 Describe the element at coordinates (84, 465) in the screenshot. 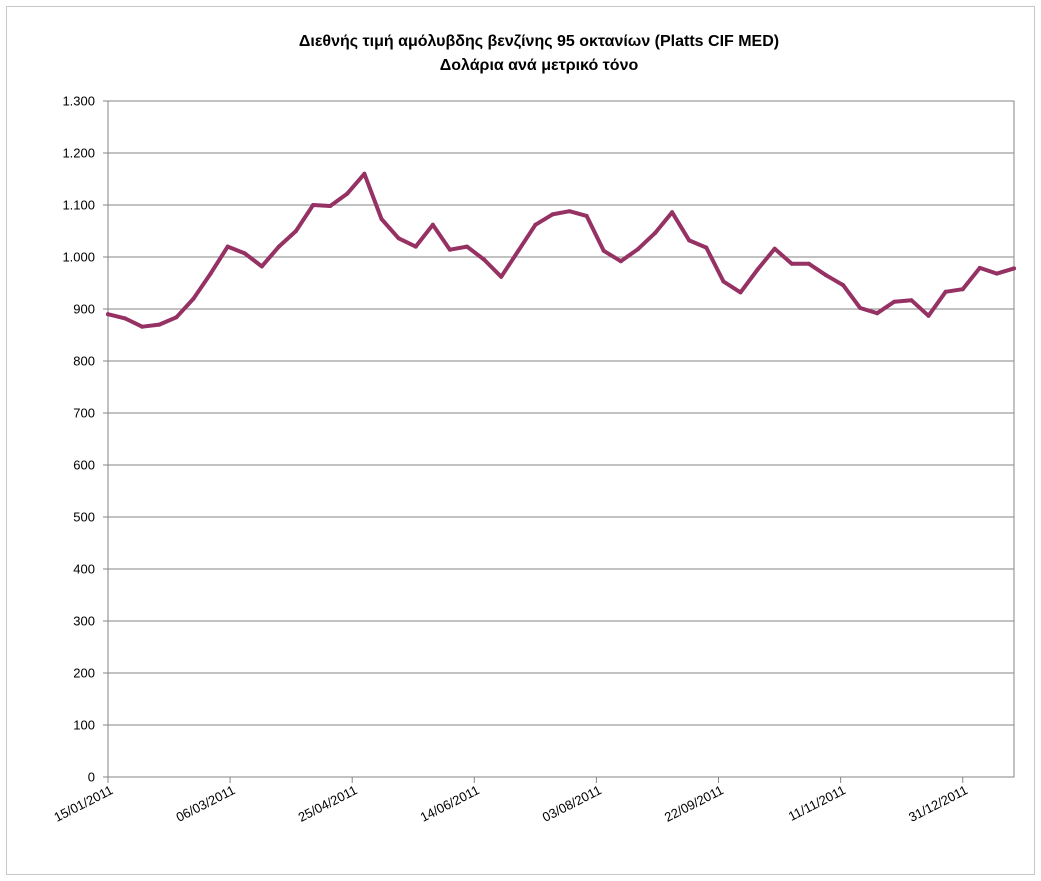

I see `y-tick-label: 600` at that location.